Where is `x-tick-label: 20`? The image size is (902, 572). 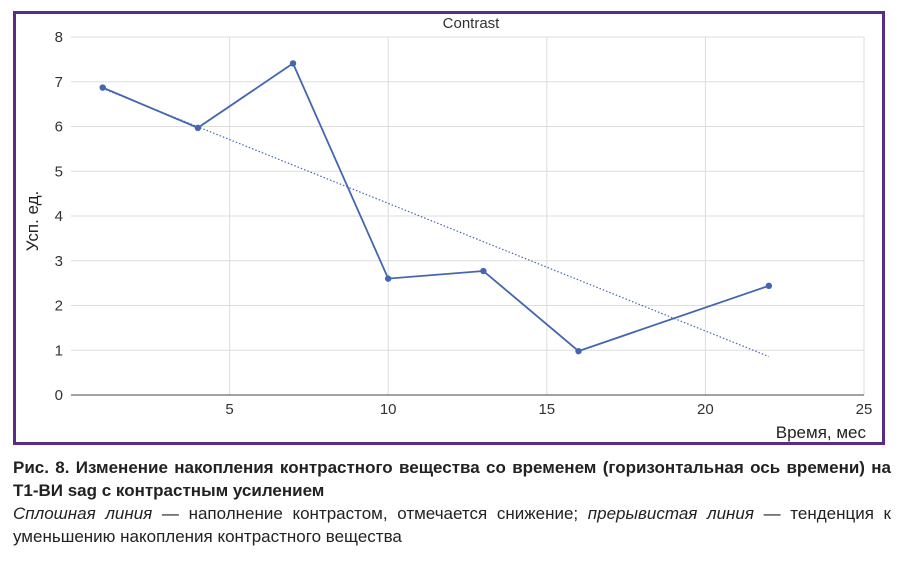 x-tick-label: 20 is located at coordinates (705, 409).